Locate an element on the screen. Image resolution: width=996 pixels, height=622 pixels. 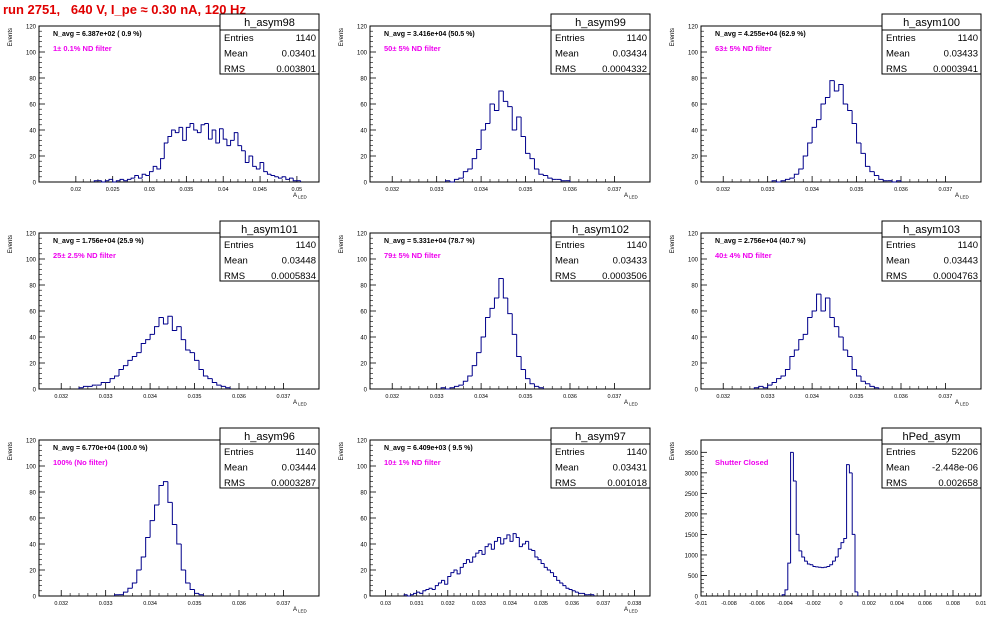
navg-label: N_avg = 2.756e+04 (40.7 %) is located at coordinates (760, 241).